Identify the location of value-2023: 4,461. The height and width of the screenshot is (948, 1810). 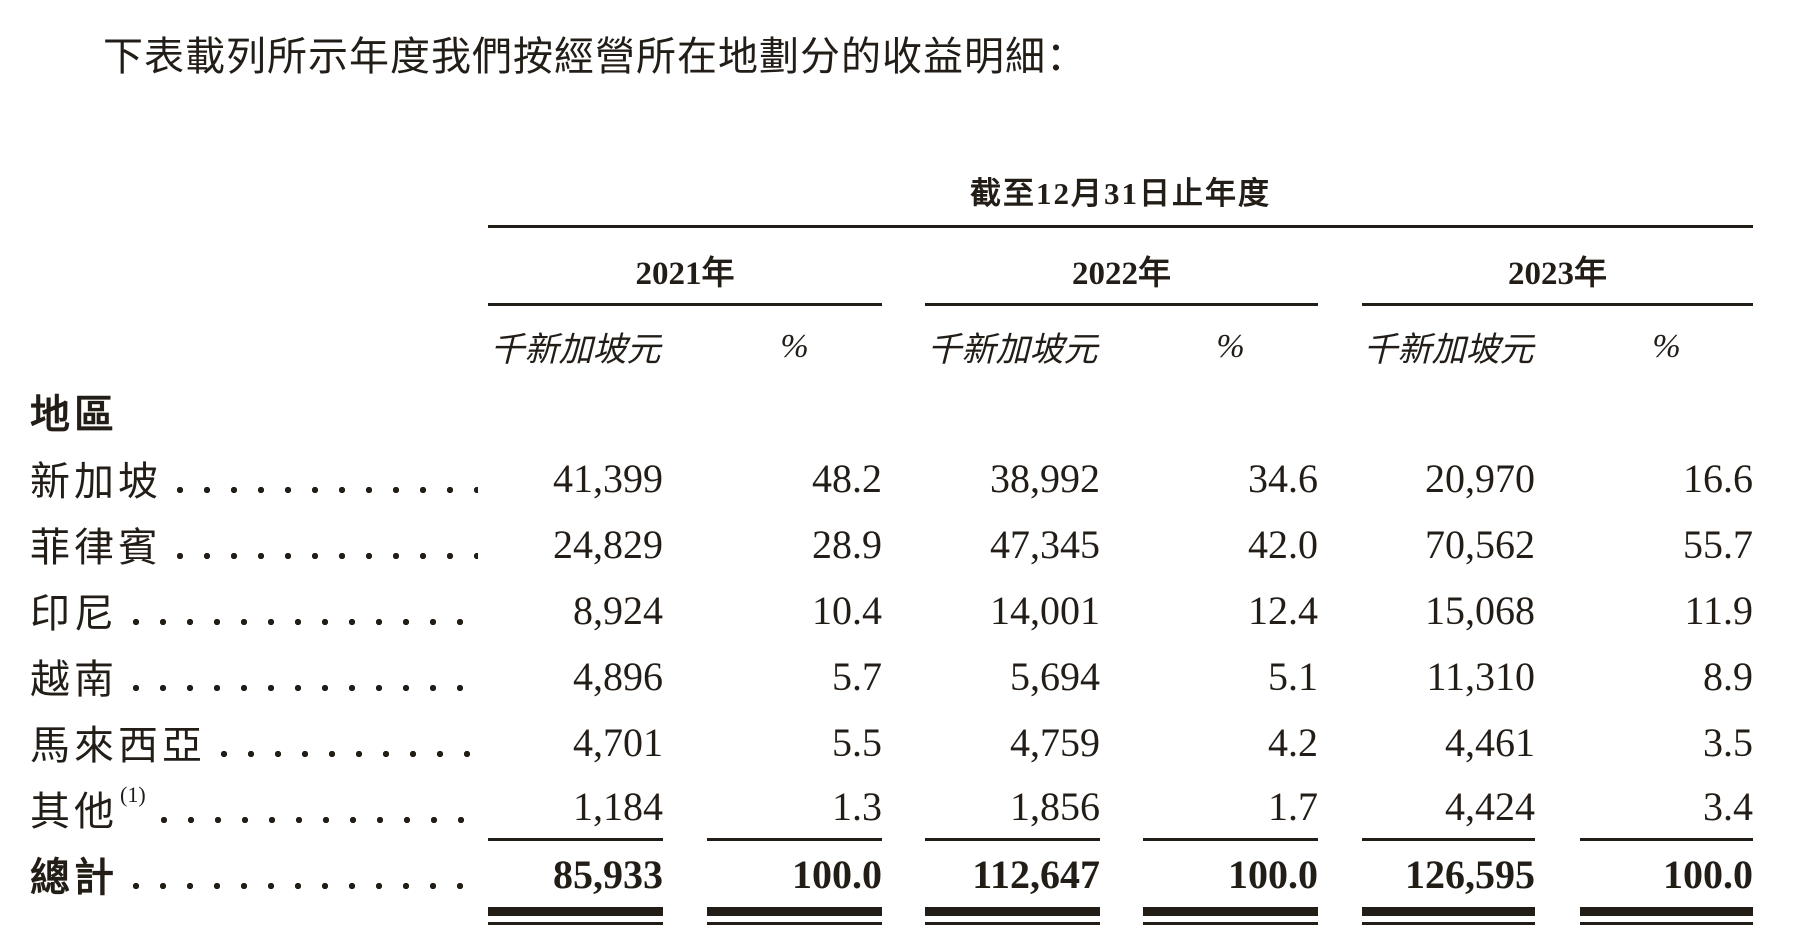
(1490, 742).